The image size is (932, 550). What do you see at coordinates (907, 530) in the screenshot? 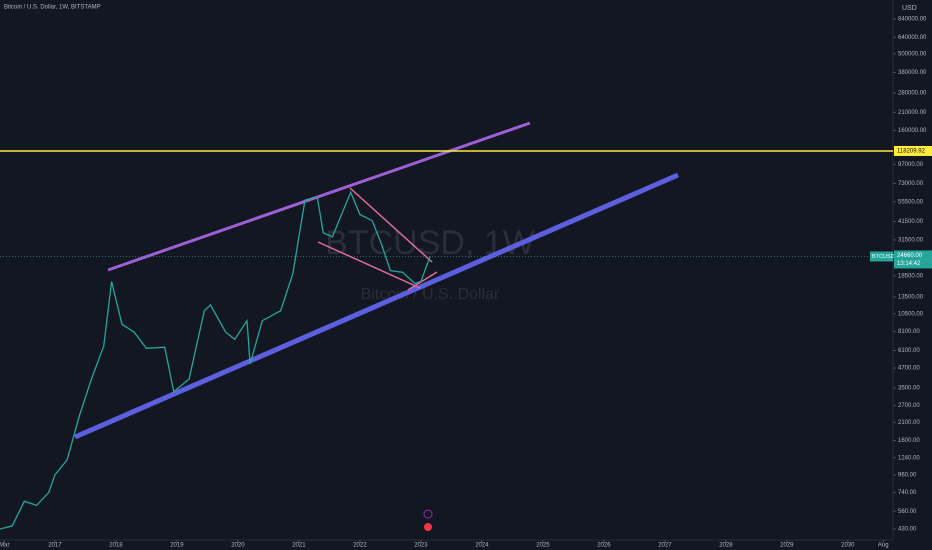
I see `y-tick-label: 430.00` at bounding box center [907, 530].